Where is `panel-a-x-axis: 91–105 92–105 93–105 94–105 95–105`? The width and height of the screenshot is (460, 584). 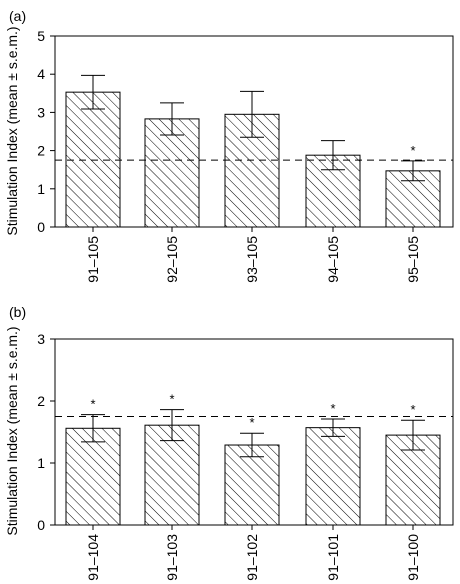 panel-a-x-axis: 91–105 92–105 93–105 94–105 95–105 is located at coordinates (253, 255).